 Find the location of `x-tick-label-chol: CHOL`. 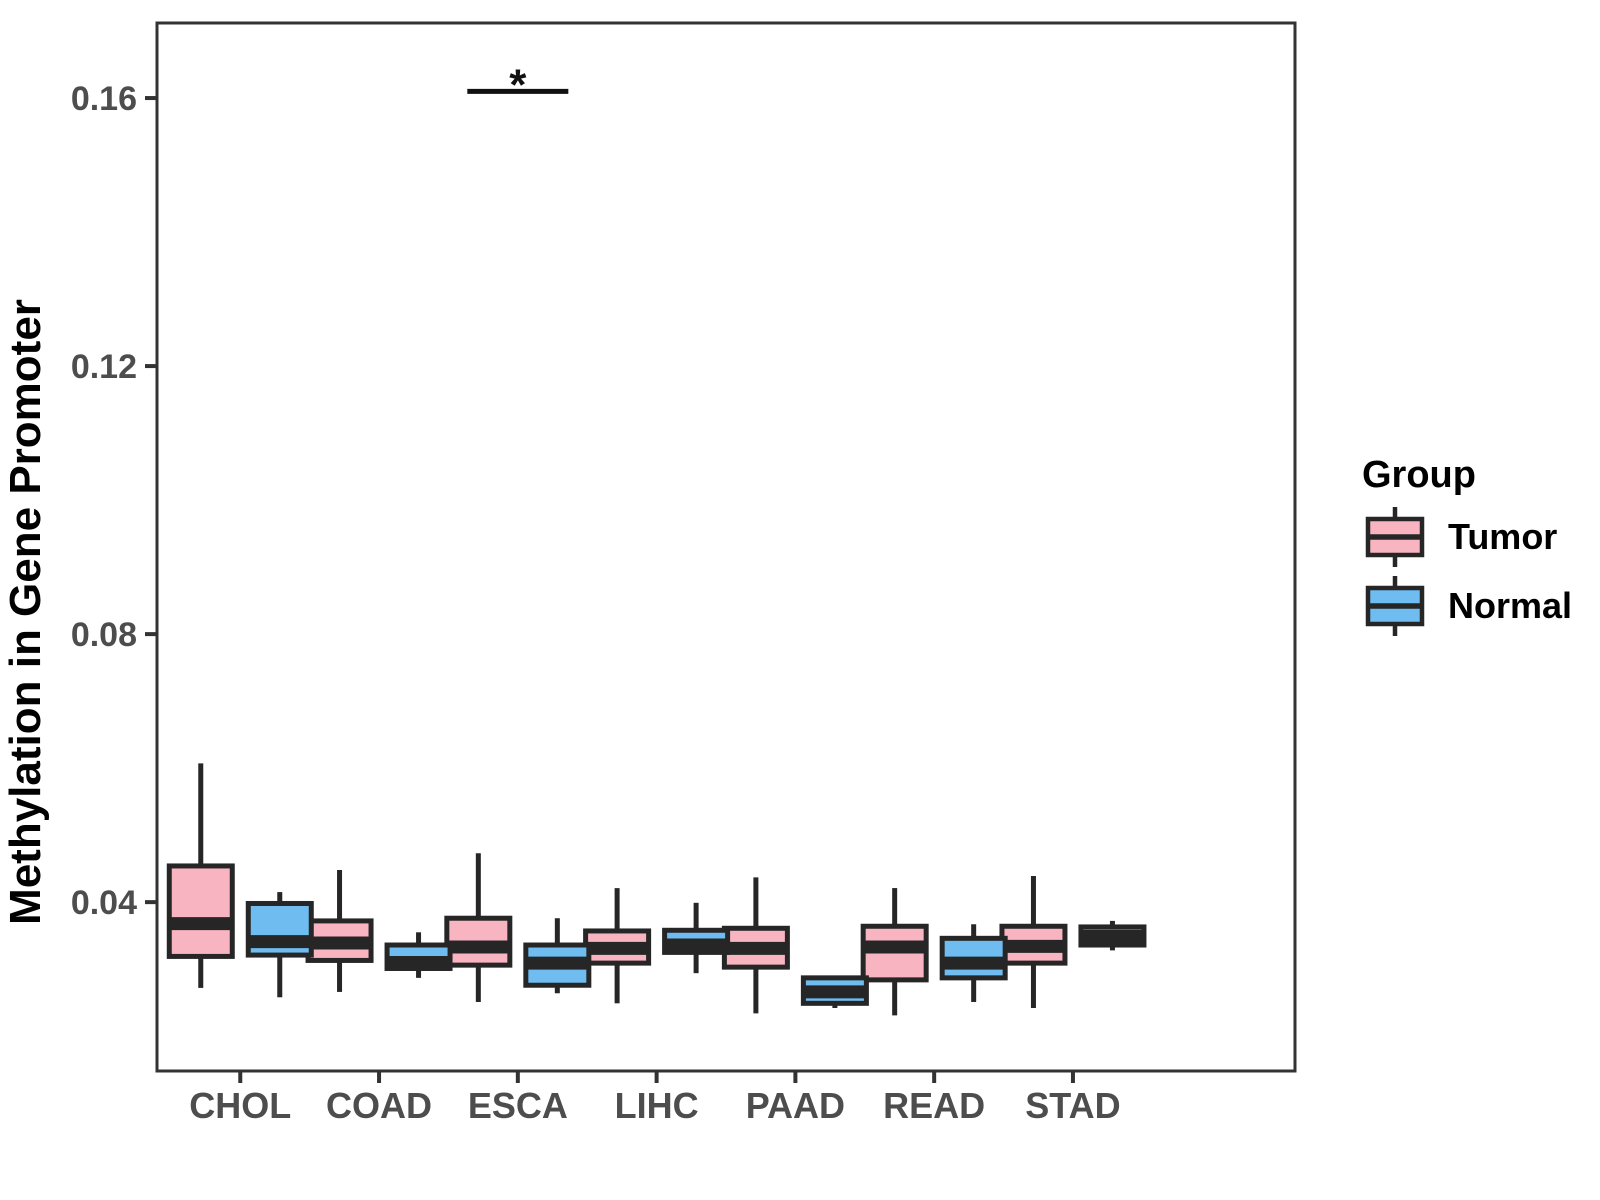

x-tick-label-chol: CHOL is located at coordinates (240, 1105).